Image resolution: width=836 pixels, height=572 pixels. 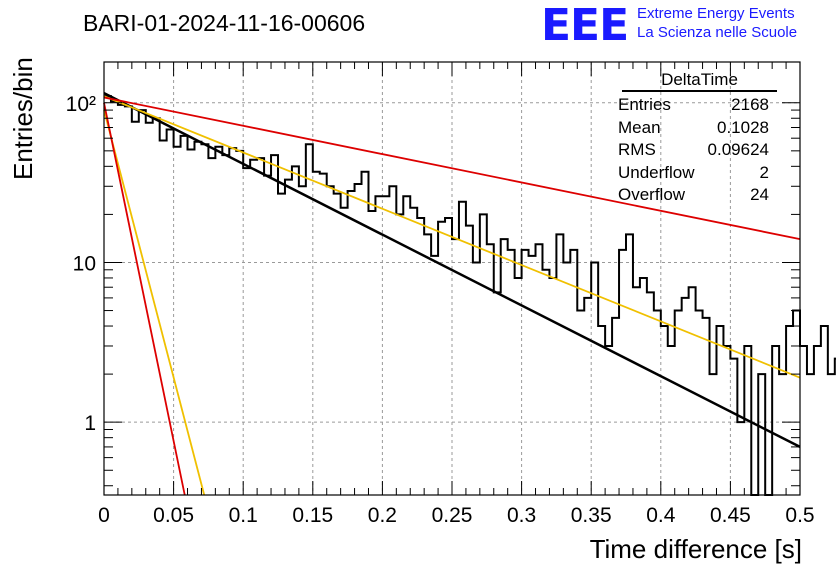 What do you see at coordinates (661, 515) in the screenshot?
I see `x-tick-label: 0.4` at bounding box center [661, 515].